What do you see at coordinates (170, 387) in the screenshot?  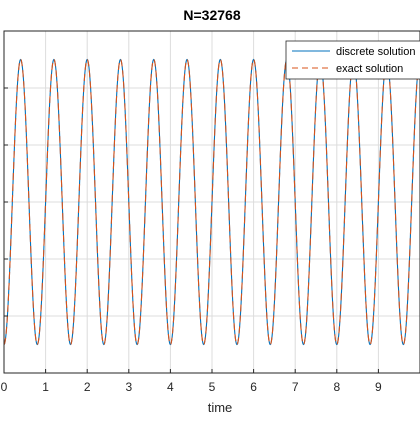 I see `x-tick-label: 4` at bounding box center [170, 387].